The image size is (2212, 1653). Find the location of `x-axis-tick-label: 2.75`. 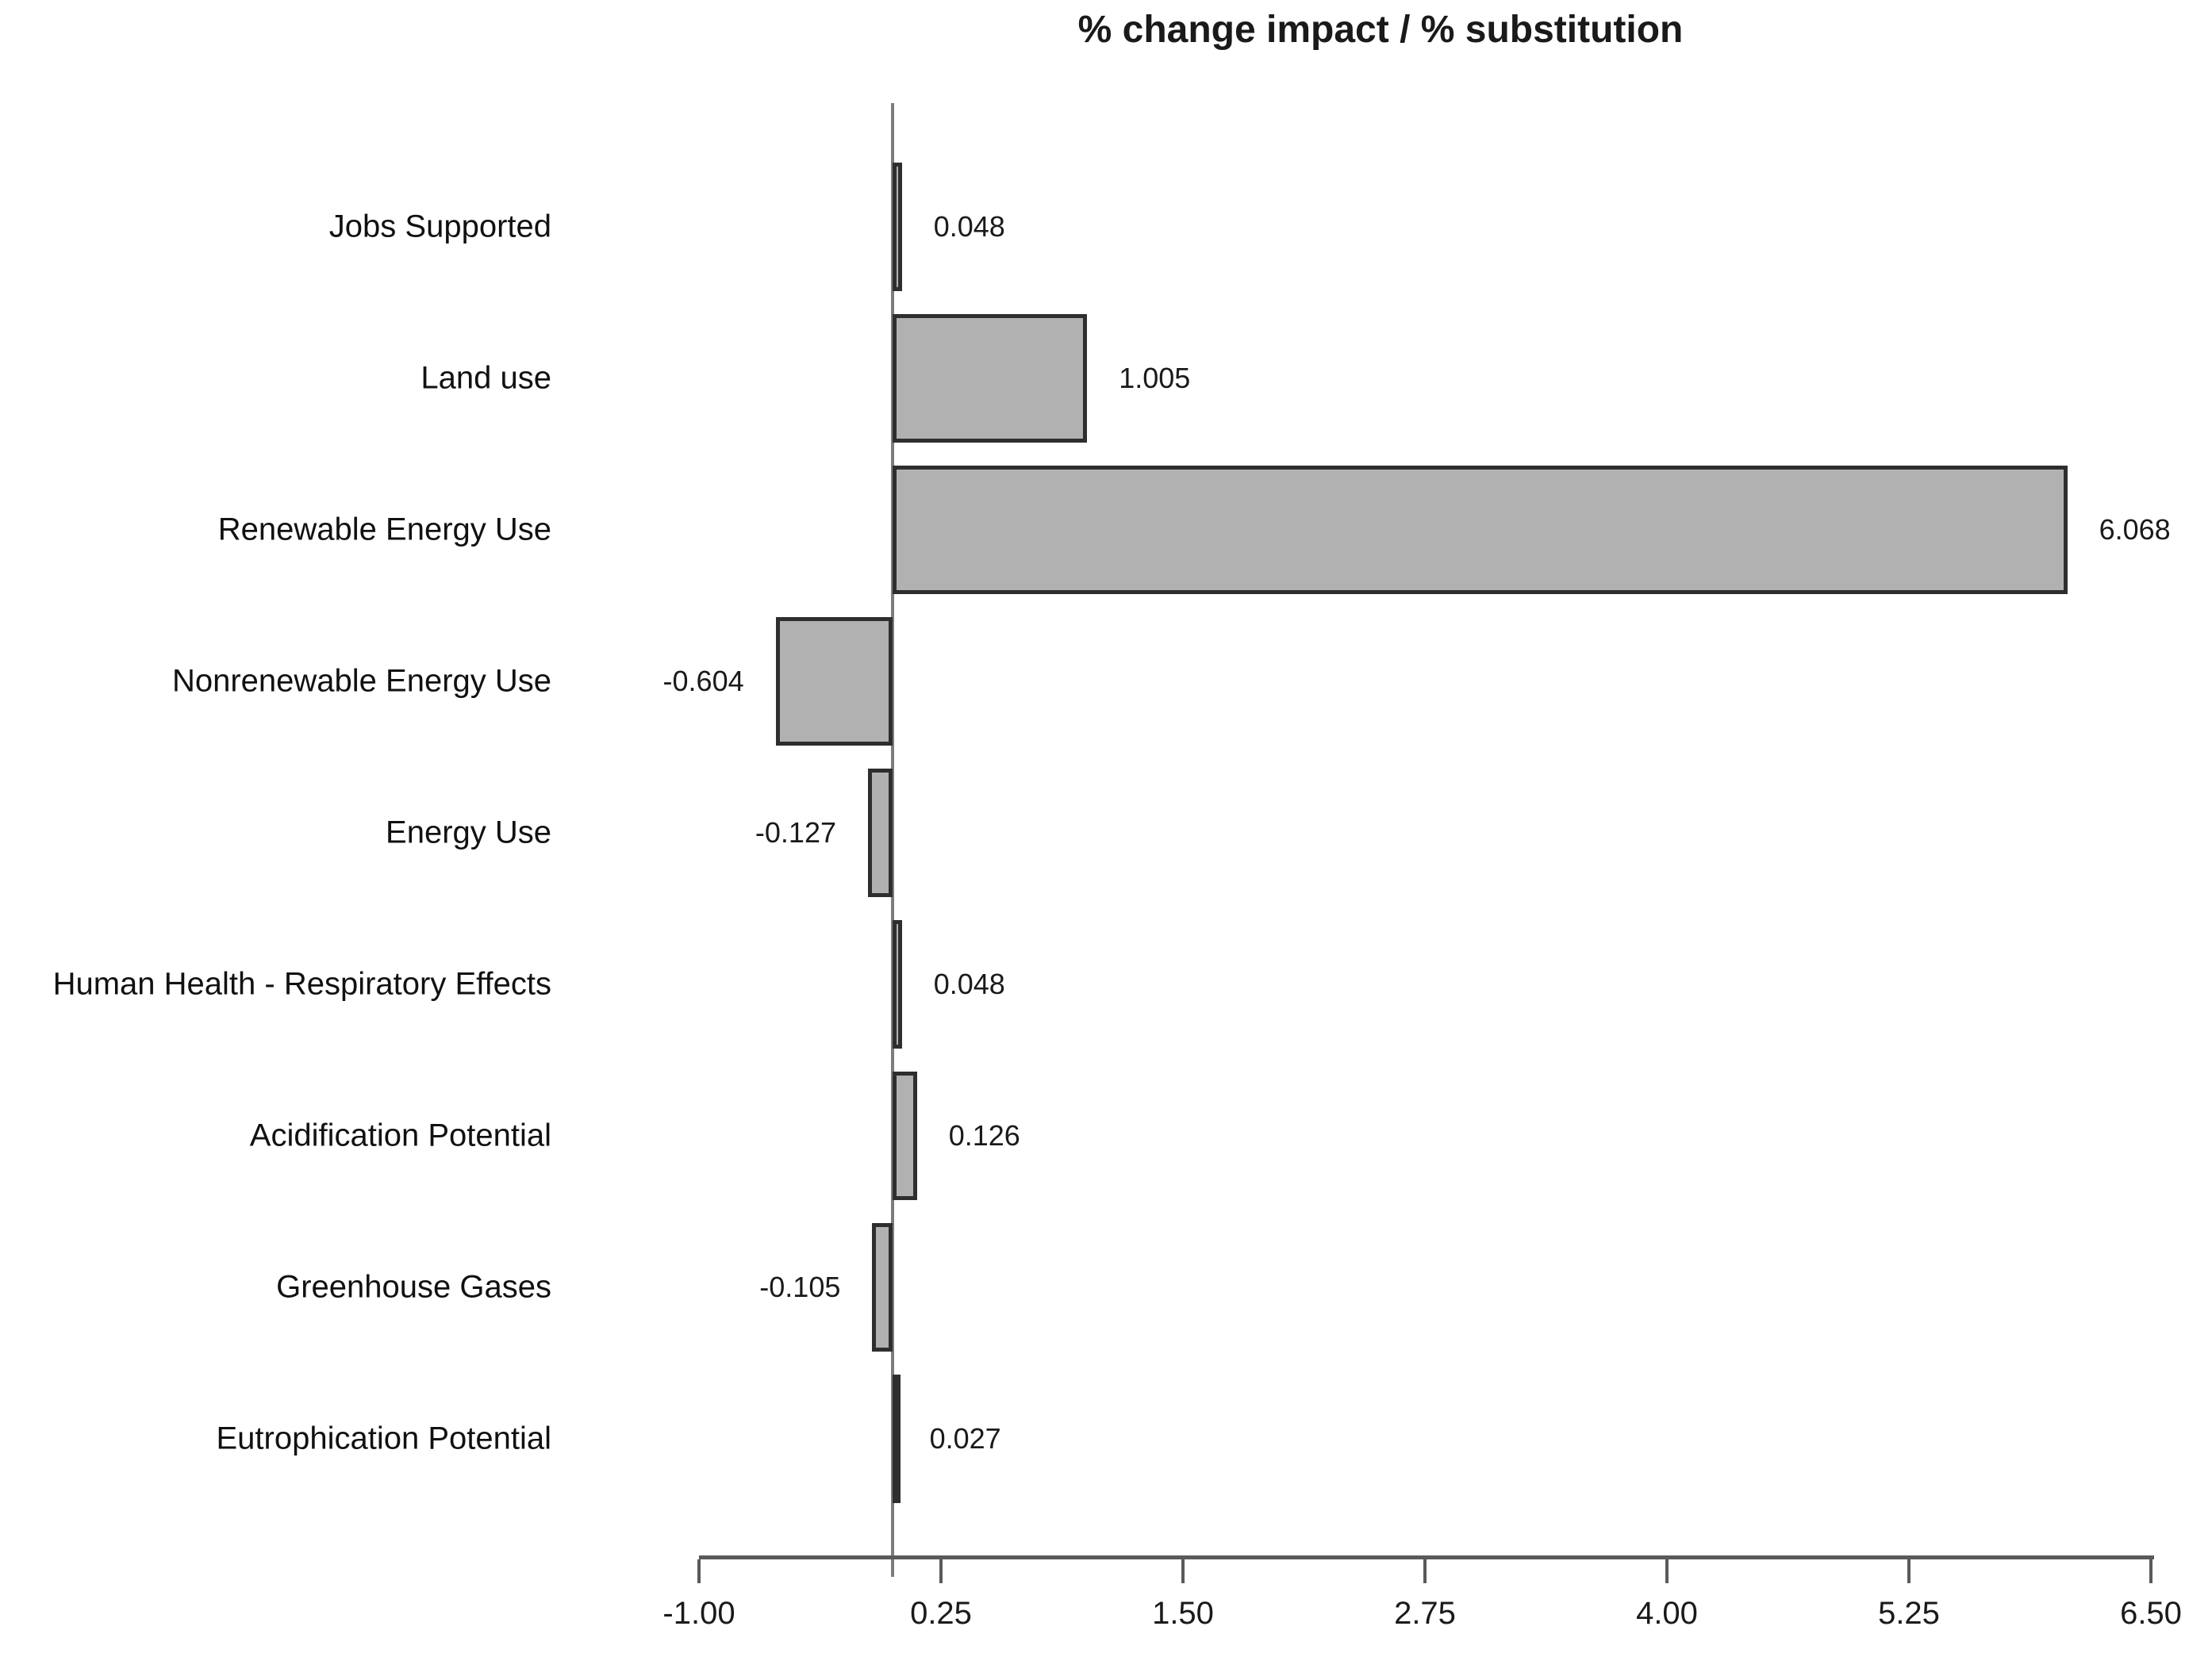

x-axis-tick-label: 2.75 is located at coordinates (1425, 1613).